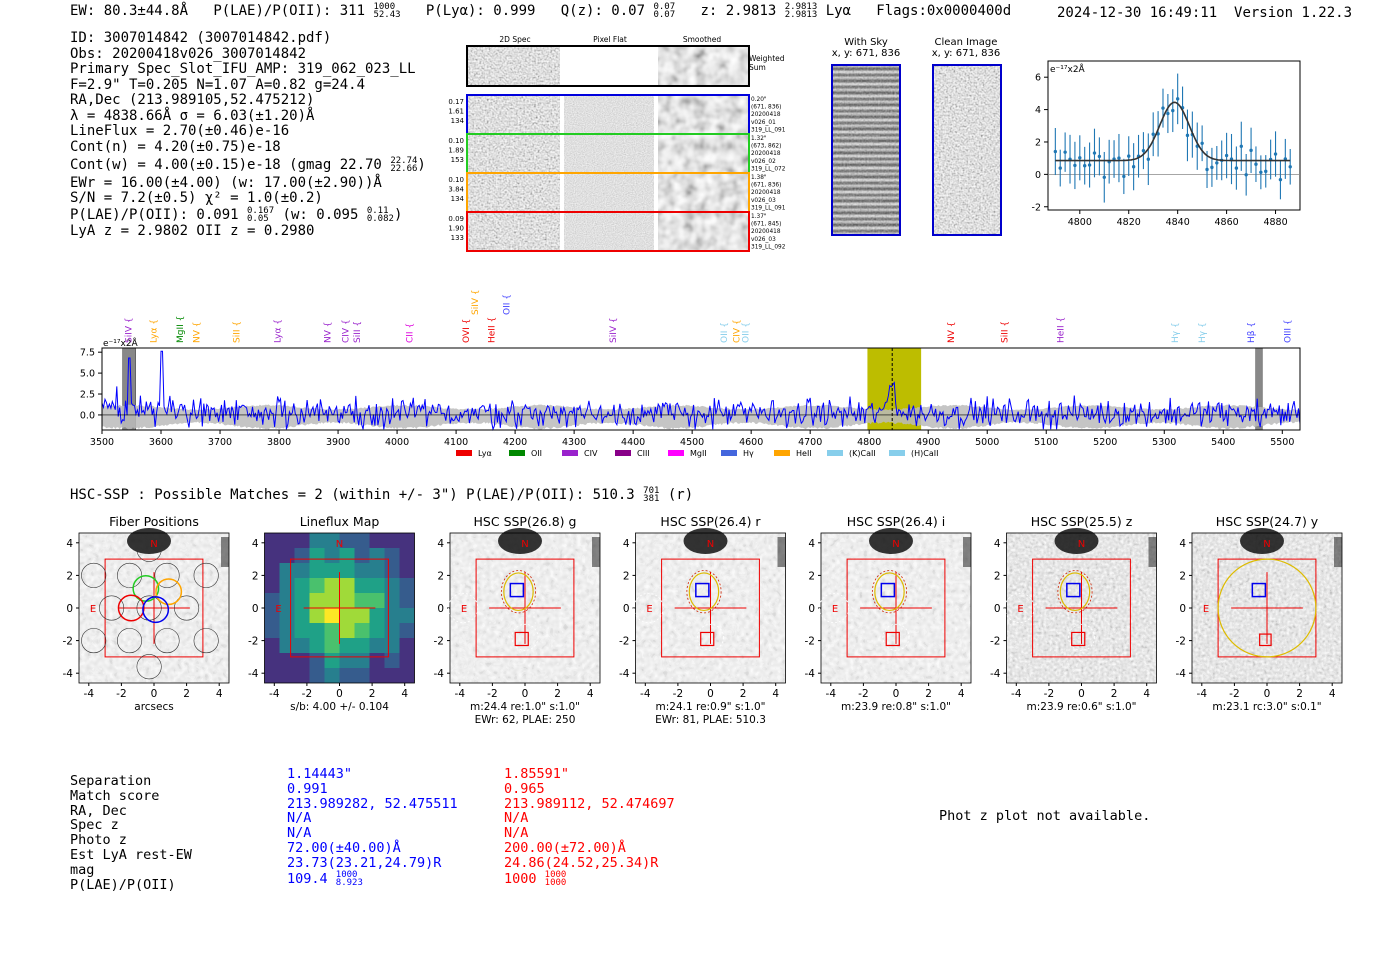 This screenshot has width=1400, height=953. I want to click on spectrum-line-marker: NV {, so click(952, 332).